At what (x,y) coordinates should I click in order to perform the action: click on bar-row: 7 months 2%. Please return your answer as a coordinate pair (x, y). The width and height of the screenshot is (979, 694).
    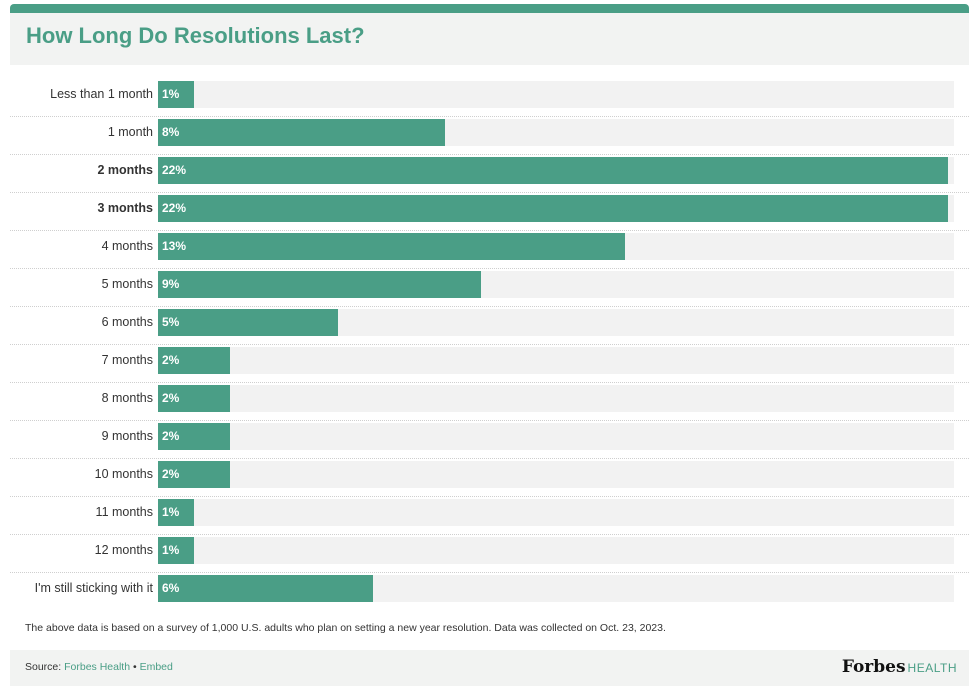
    Looking at the image, I should click on (489, 363).